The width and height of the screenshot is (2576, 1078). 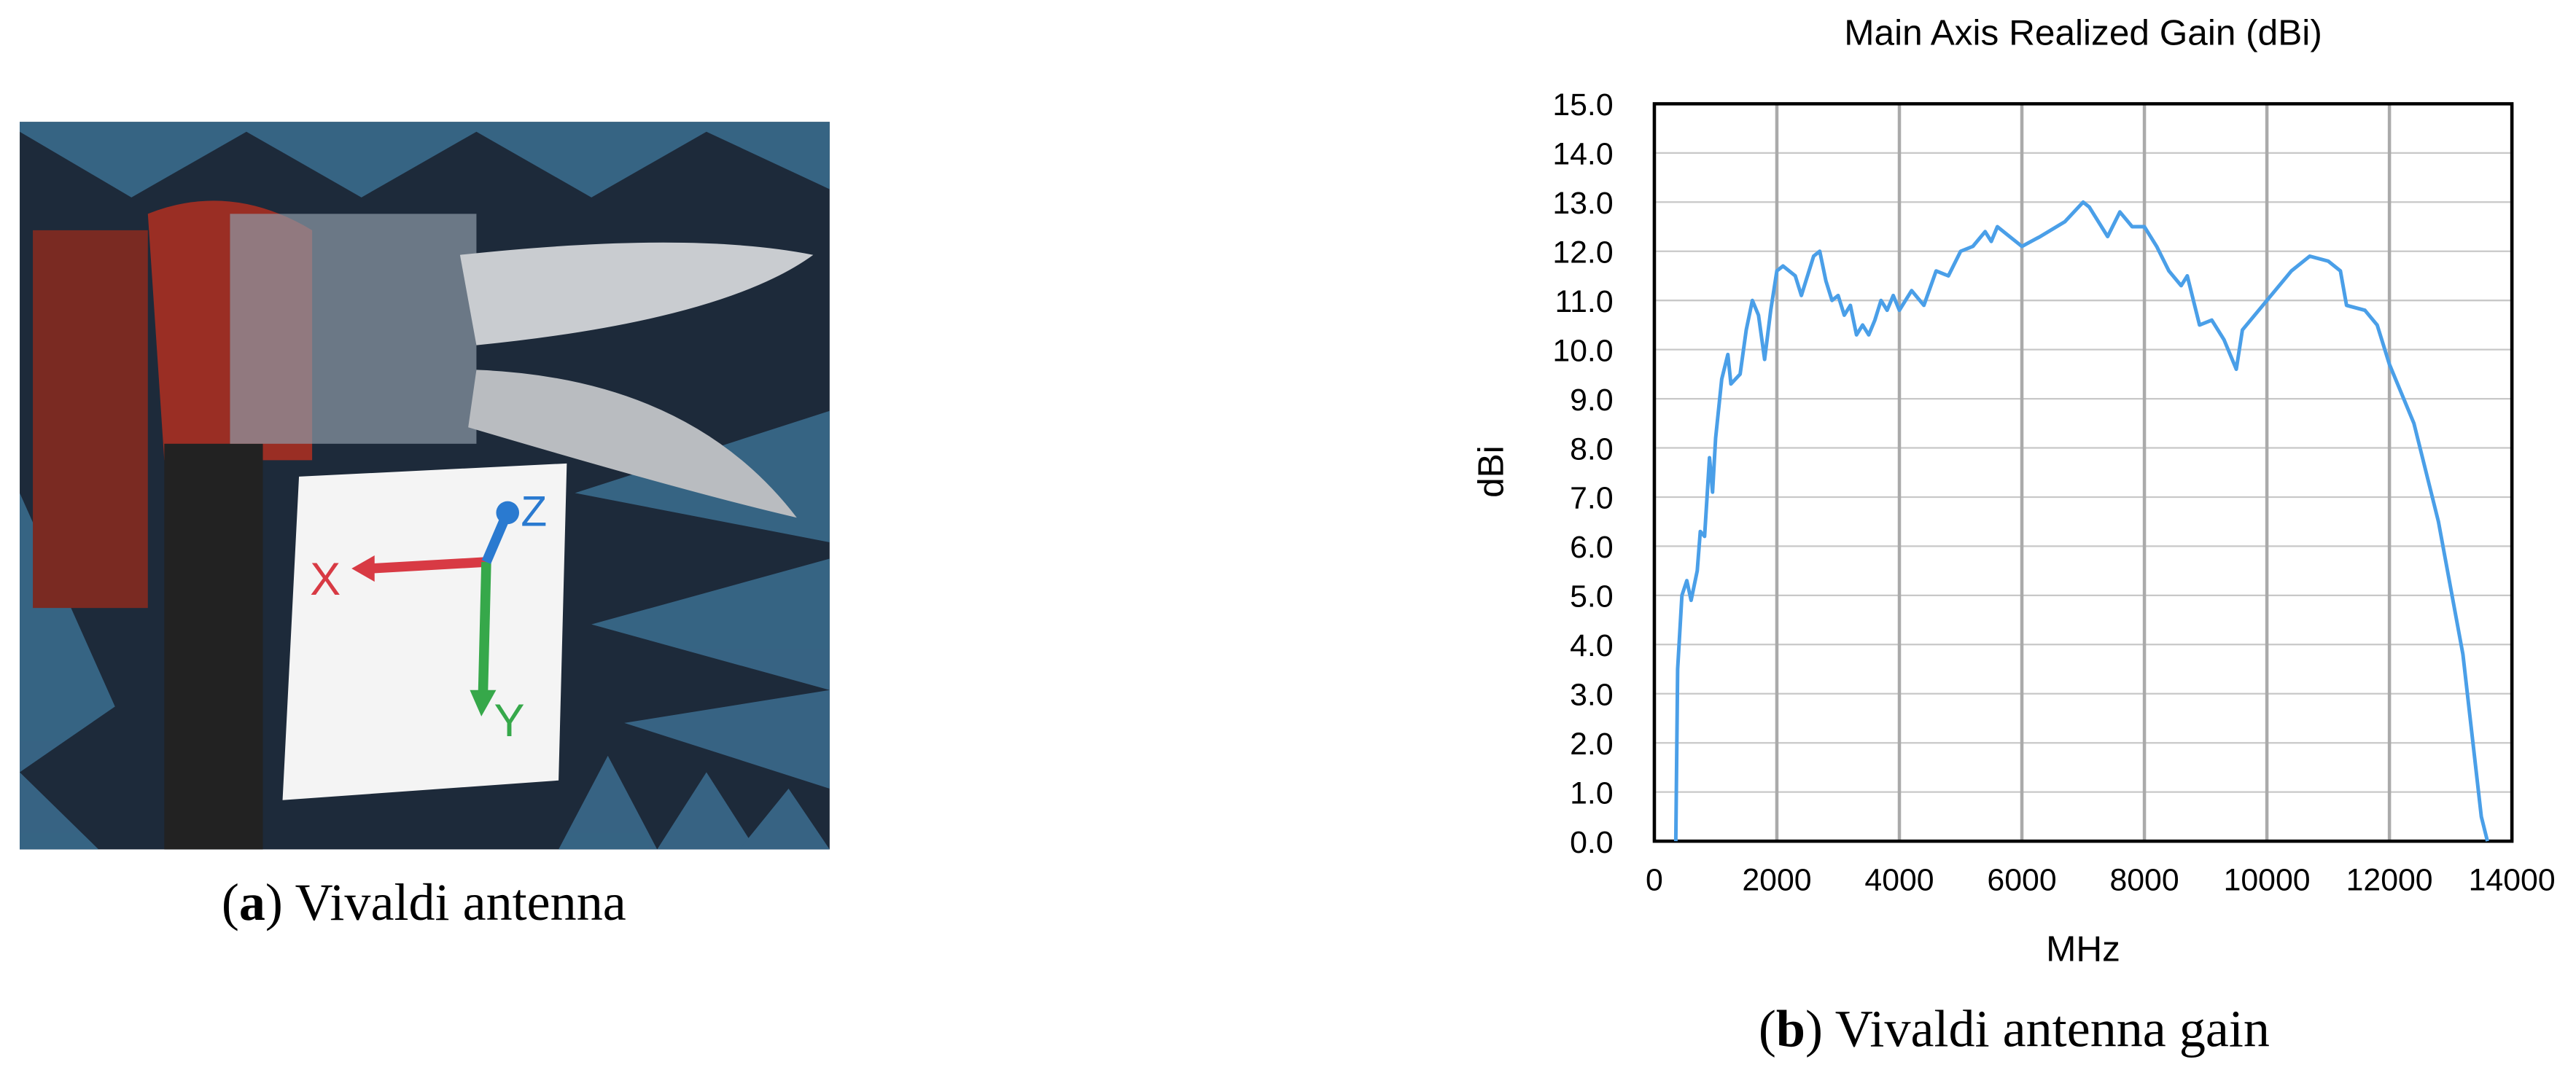 What do you see at coordinates (1654, 881) in the screenshot?
I see `x-tick-label: 0` at bounding box center [1654, 881].